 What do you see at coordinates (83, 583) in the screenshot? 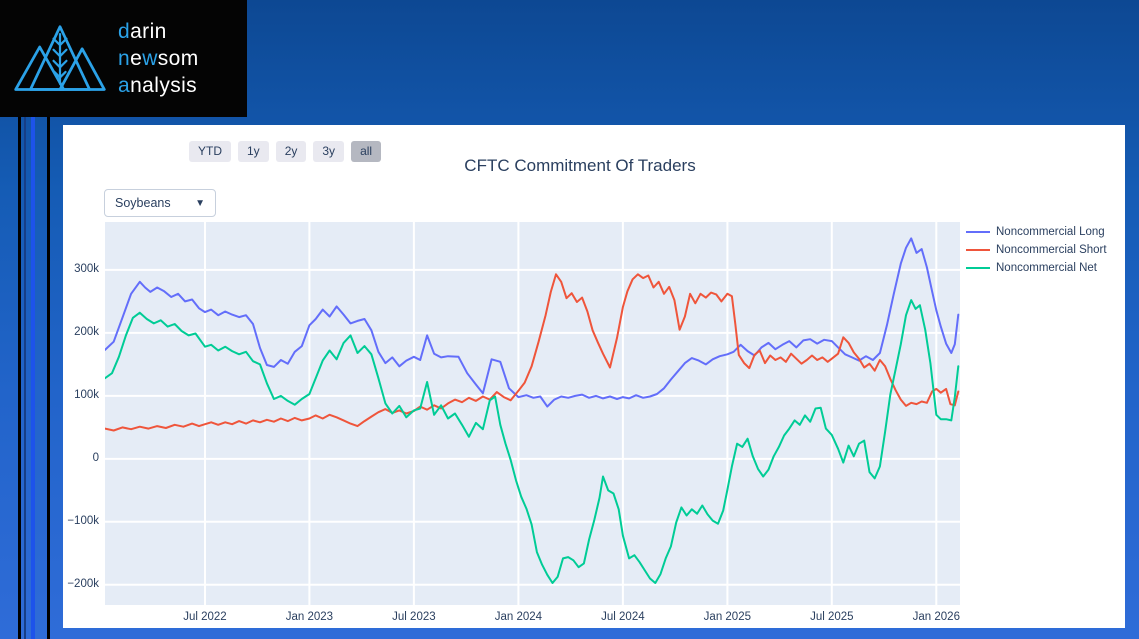
I see `y-axis-tick-label: −200k` at bounding box center [83, 583].